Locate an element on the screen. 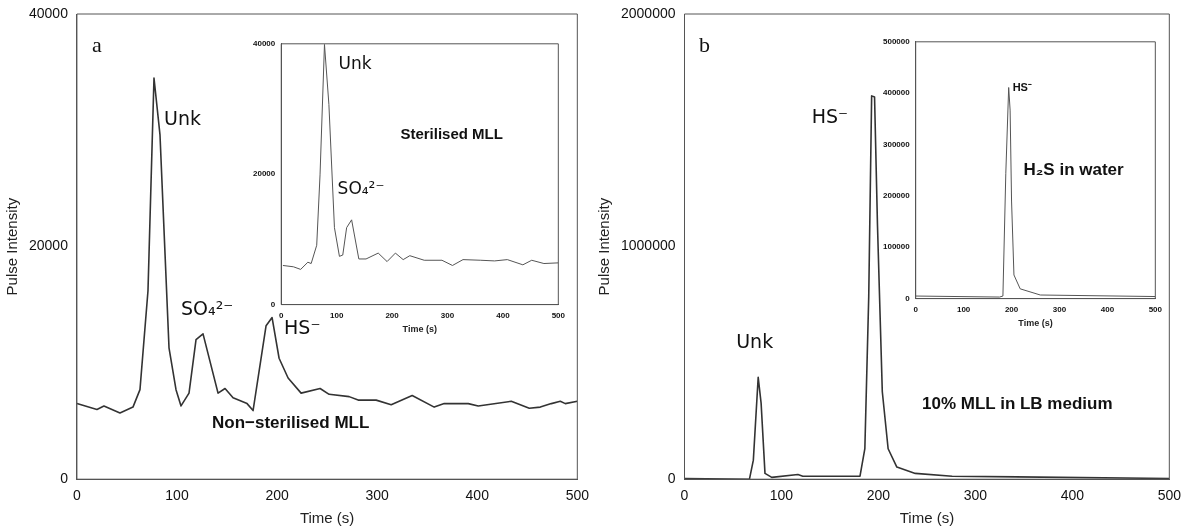  annotation: b is located at coordinates (705, 45).